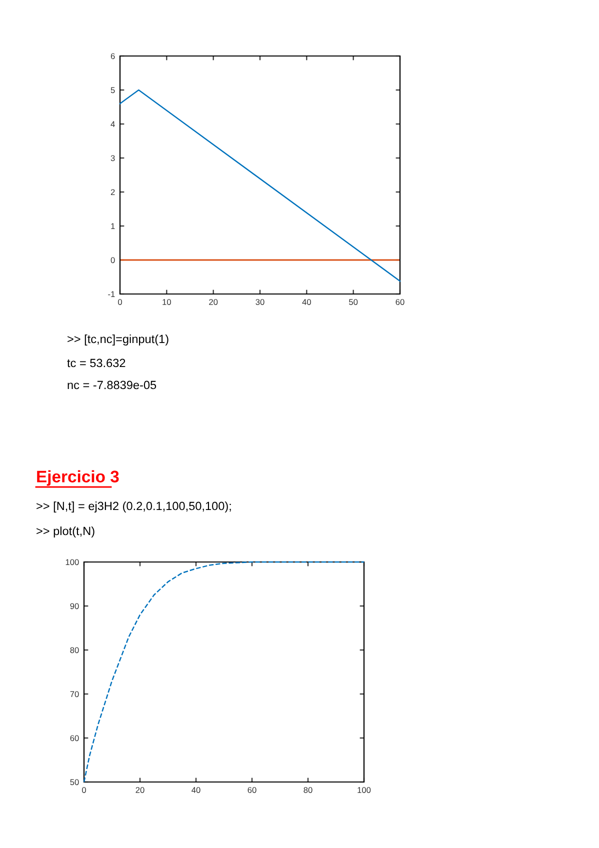  Describe the element at coordinates (308, 790) in the screenshot. I see `x-tick-label: 80` at that location.